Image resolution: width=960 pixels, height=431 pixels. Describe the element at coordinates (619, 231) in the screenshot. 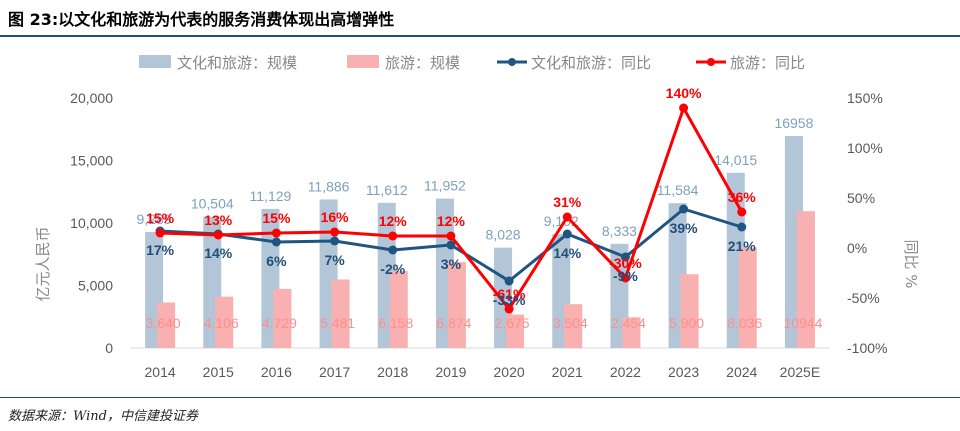

I see `bar-label-culture-scale: 8,333` at that location.